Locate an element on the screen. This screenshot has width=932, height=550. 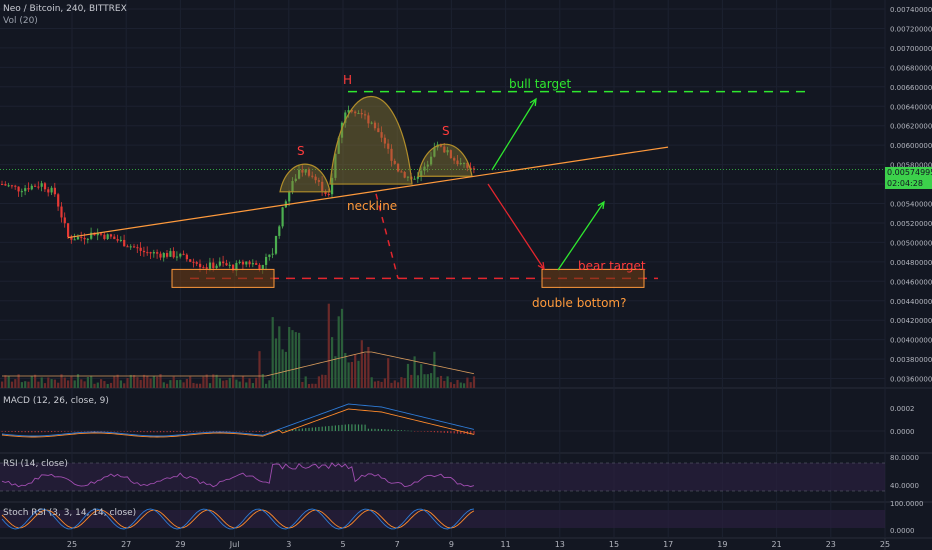
price-tick-label: 0.00360000 is located at coordinates (911, 380).